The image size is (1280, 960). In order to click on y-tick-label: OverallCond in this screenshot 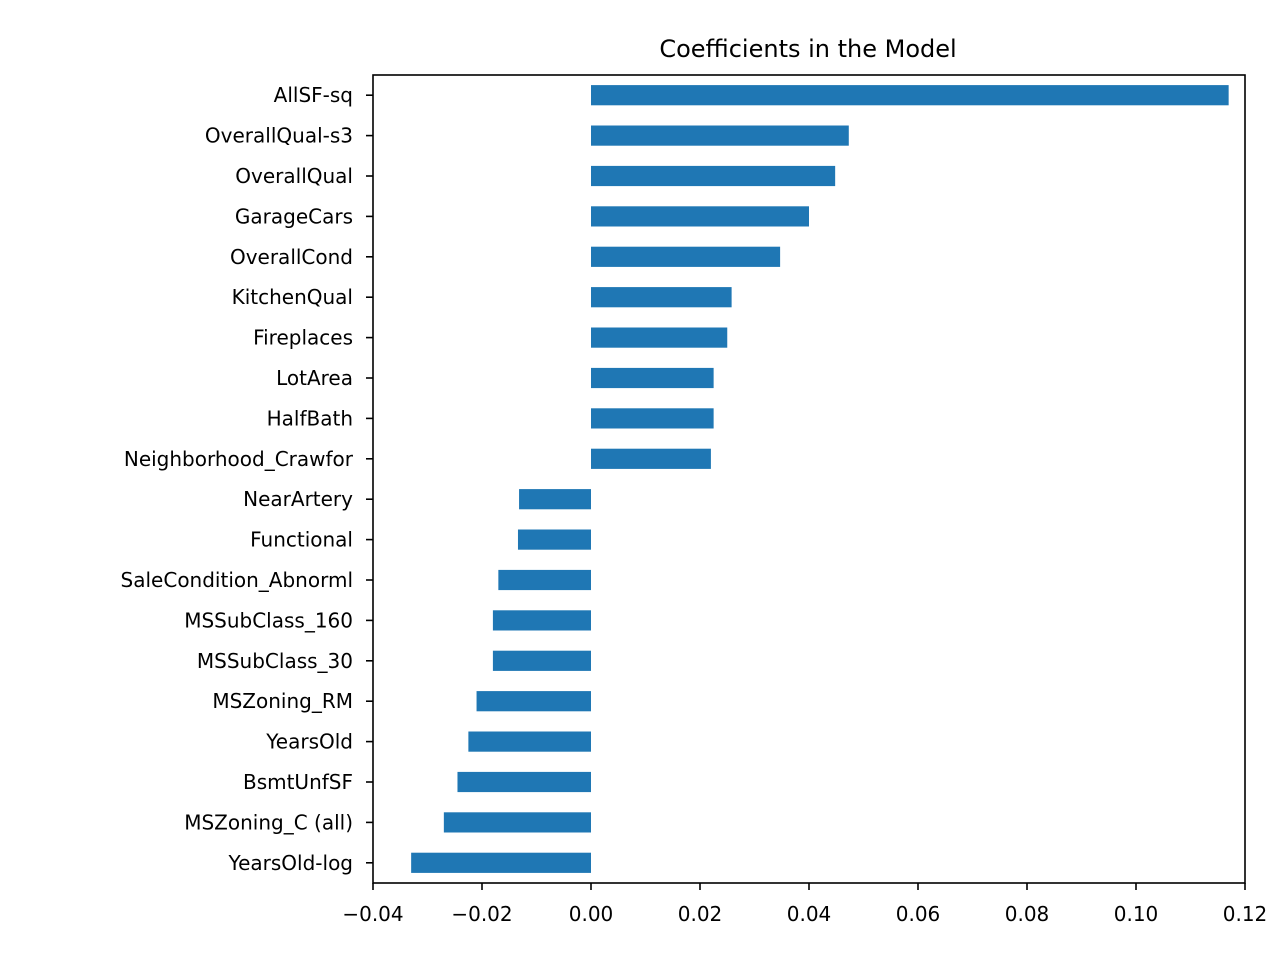, I will do `click(291, 257)`.